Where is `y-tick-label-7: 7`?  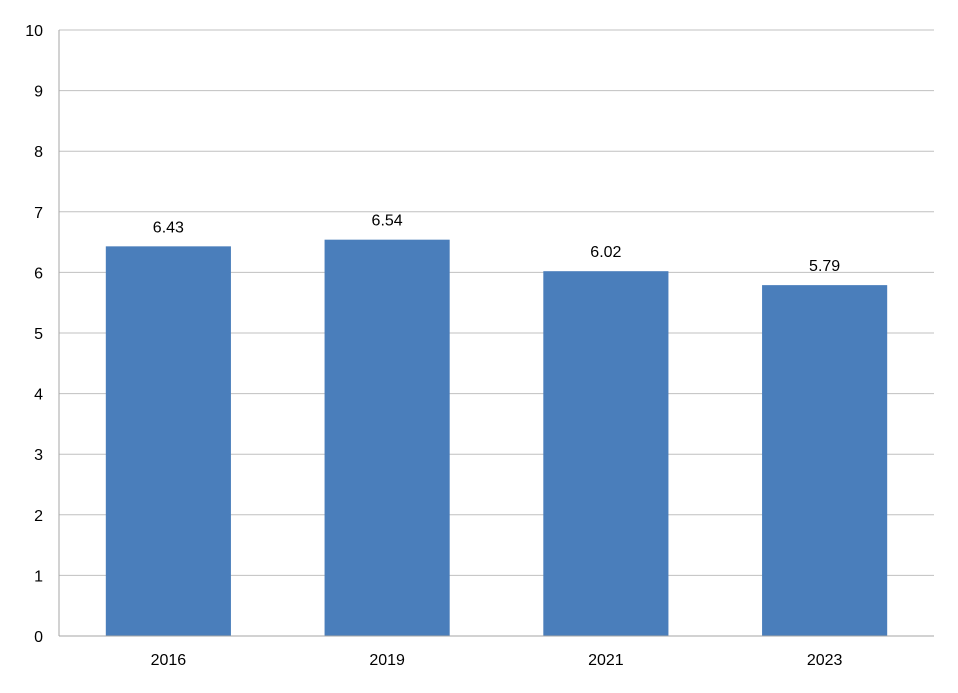
y-tick-label-7: 7 is located at coordinates (38, 213).